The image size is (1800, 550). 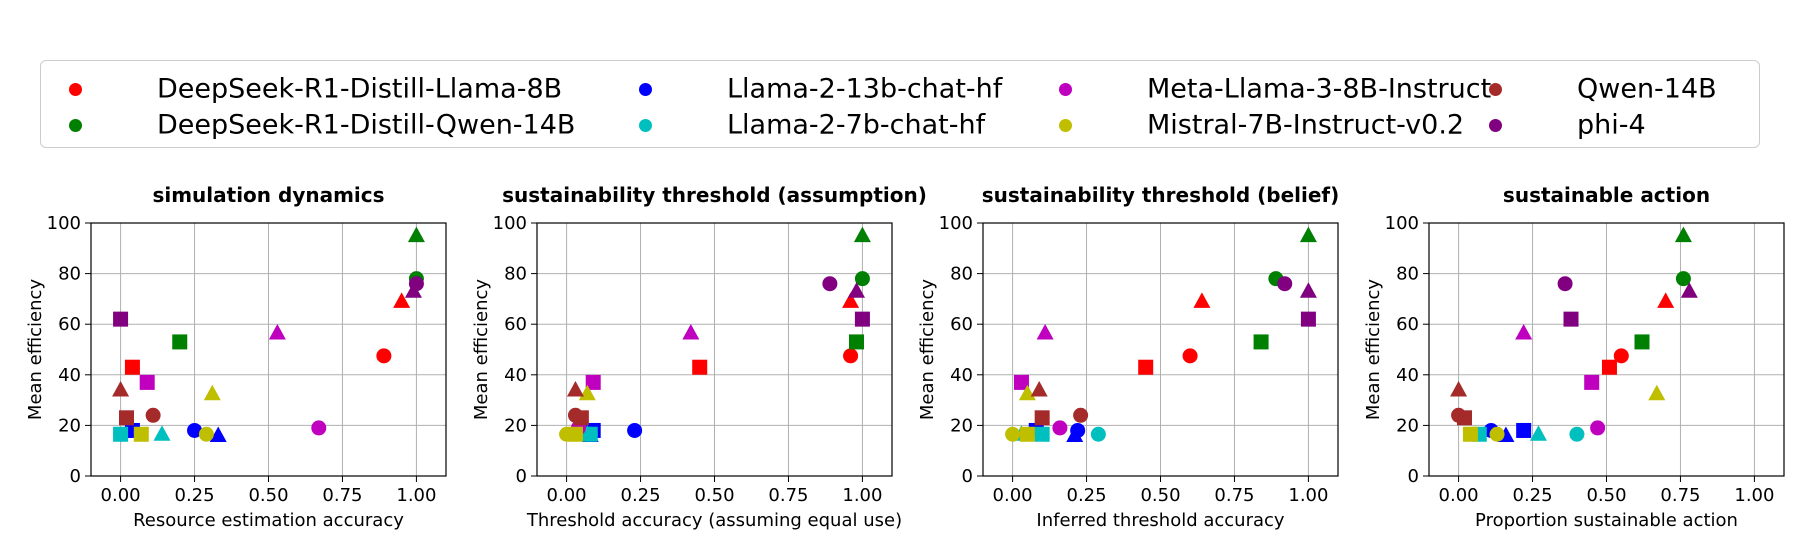 What do you see at coordinates (1611, 125) in the screenshot?
I see `legend-label: phi-4` at bounding box center [1611, 125].